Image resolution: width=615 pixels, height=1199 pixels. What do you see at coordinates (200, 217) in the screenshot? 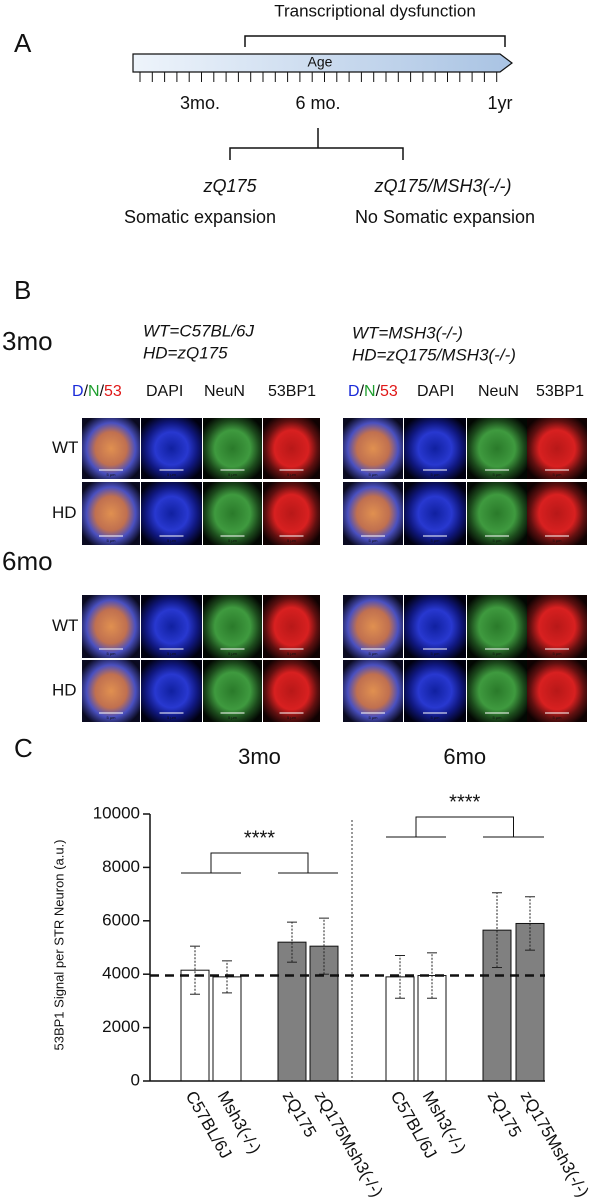
I see `note: Somatic expansion` at bounding box center [200, 217].